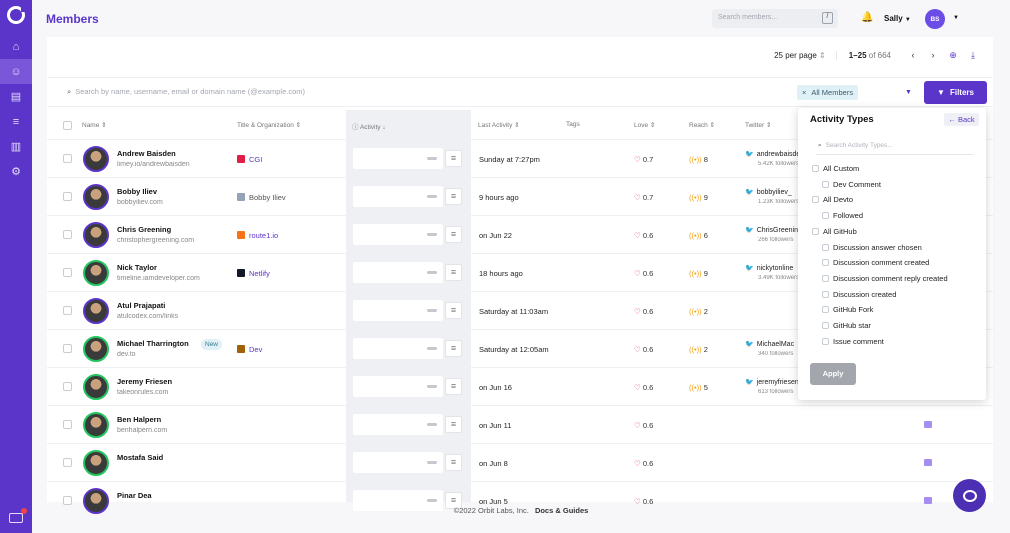  I want to click on col-title-org: Title & Organization ⇕, so click(269, 125).